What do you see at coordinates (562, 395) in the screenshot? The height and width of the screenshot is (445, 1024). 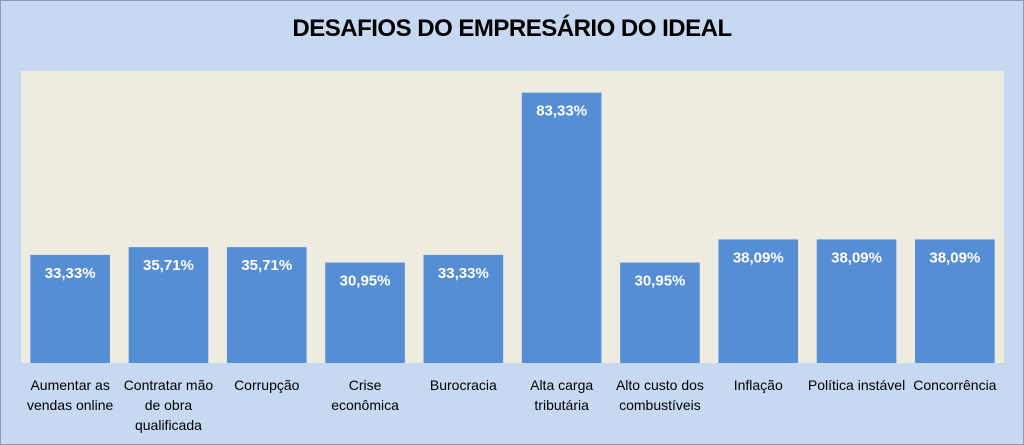 I see `x-tick-label: Alta carga tributária` at bounding box center [562, 395].